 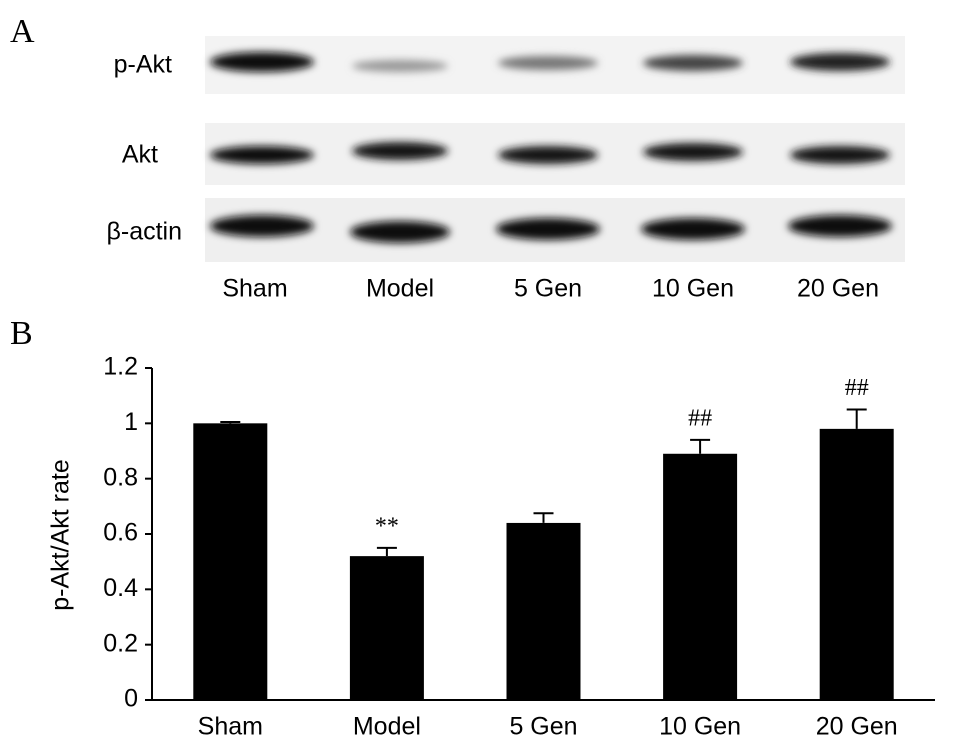 What do you see at coordinates (22, 31) in the screenshot?
I see `panel-label: A` at bounding box center [22, 31].